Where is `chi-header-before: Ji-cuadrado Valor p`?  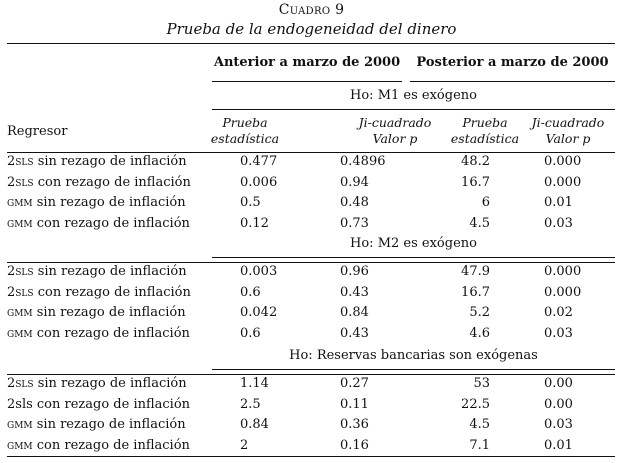 chi-header-before: Ji-cuadrado Valor p is located at coordinates (395, 130).